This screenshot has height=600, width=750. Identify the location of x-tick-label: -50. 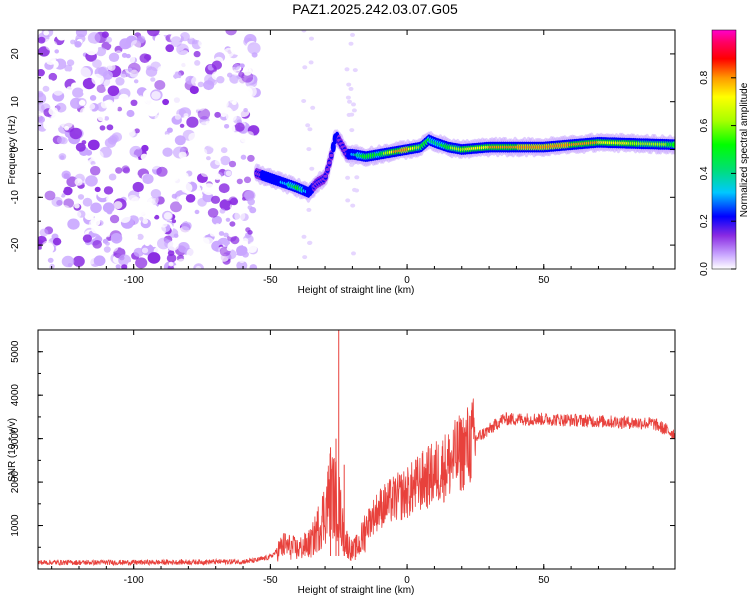
(270, 580).